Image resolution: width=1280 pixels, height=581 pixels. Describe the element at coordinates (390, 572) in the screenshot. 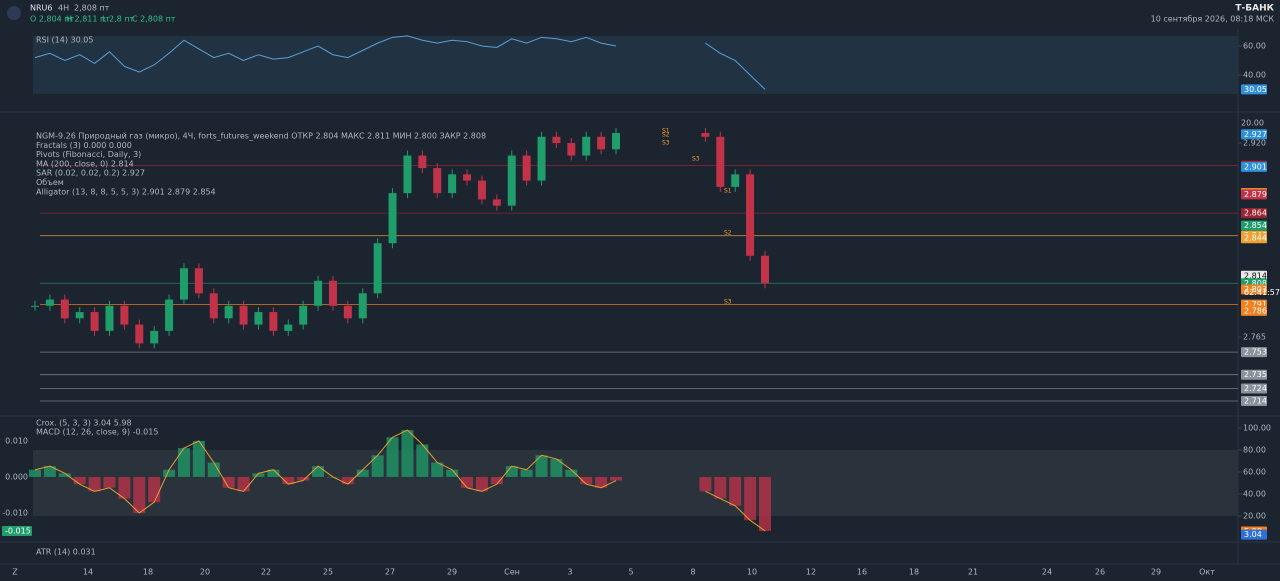

I see `x-tick-label: 27` at that location.